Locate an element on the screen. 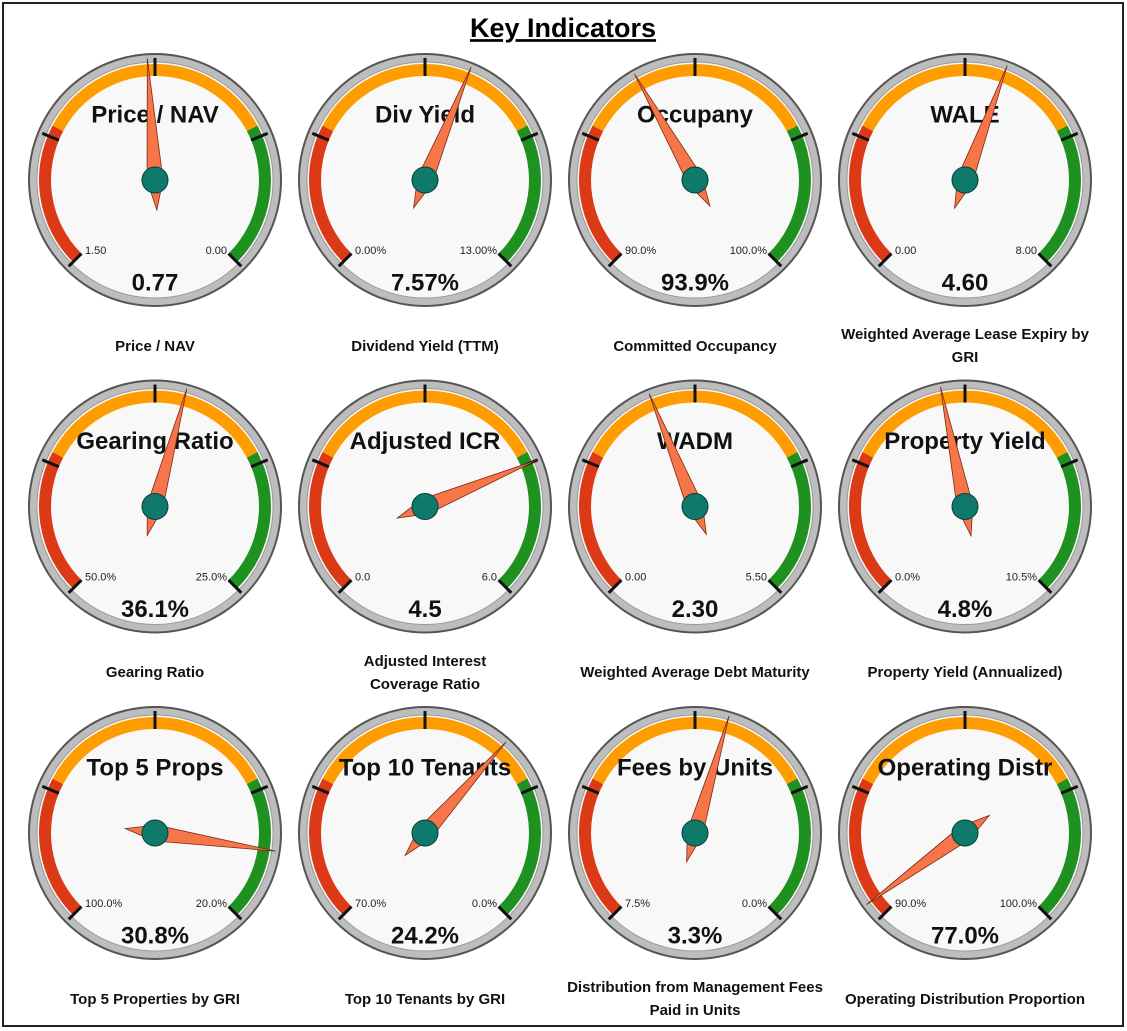  value-label: 7.57% is located at coordinates (425, 282).